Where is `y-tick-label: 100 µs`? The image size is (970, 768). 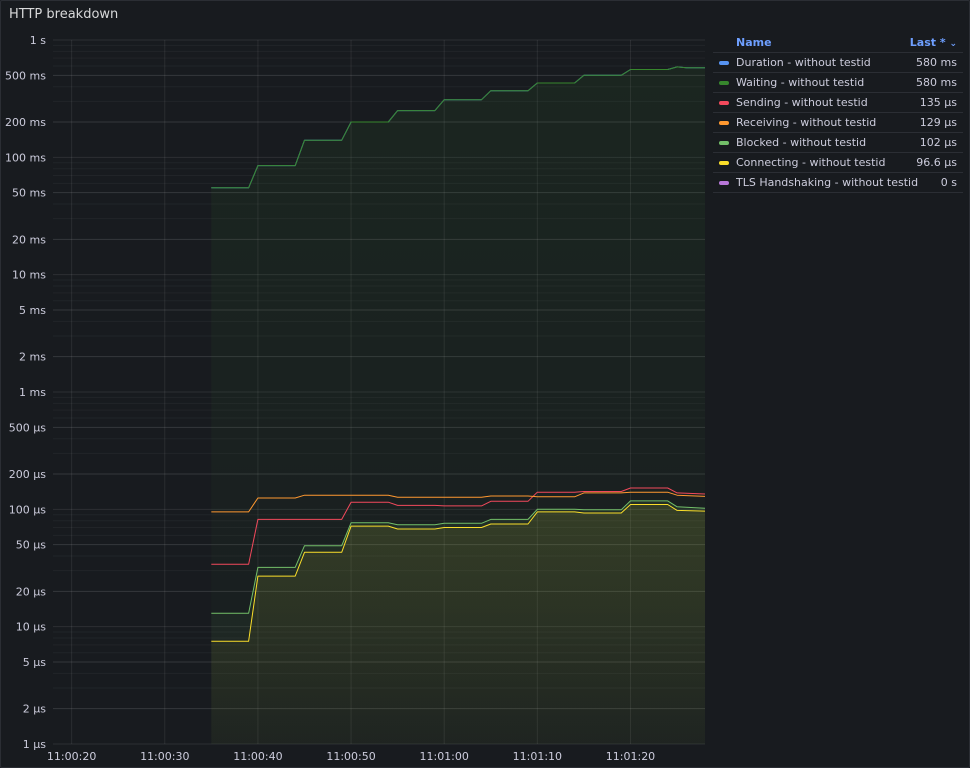
y-tick-label: 100 µs is located at coordinates (27, 509).